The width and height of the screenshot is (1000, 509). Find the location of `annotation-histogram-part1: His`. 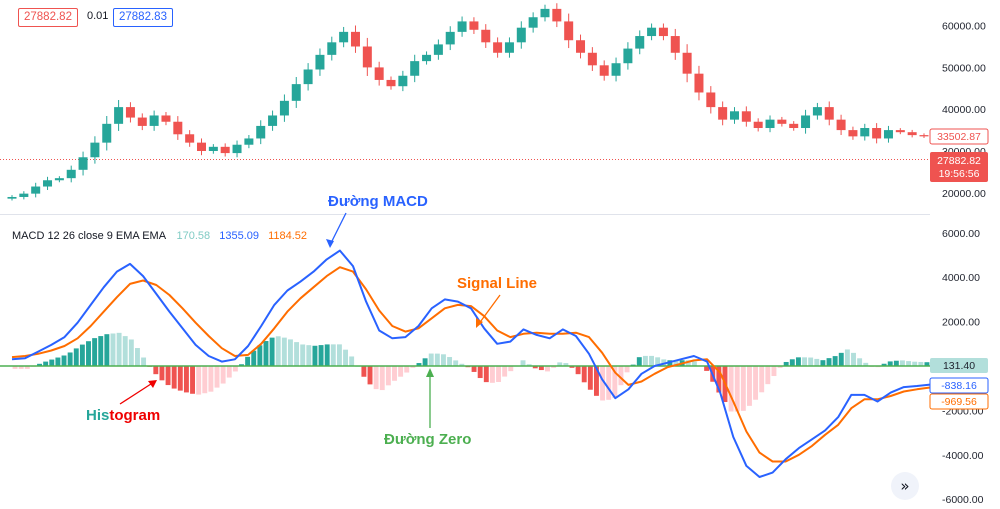

annotation-histogram-part1: His is located at coordinates (97, 415).